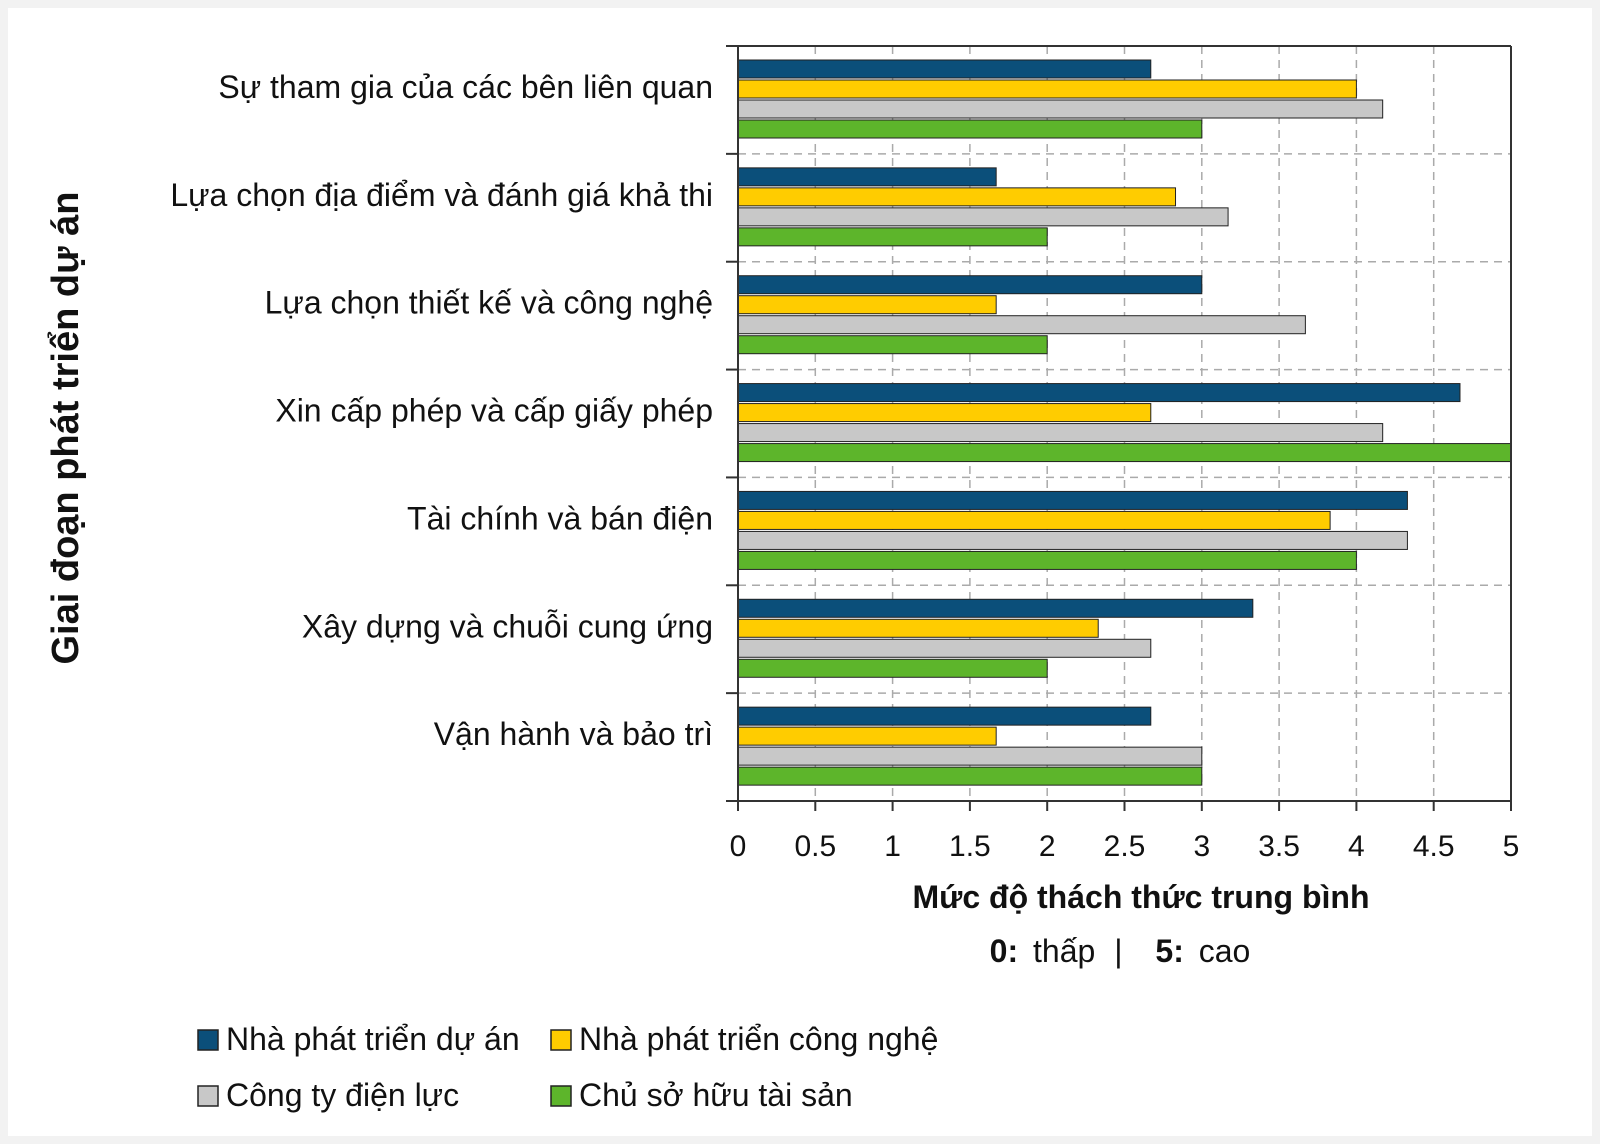  I want to click on y-axis-title: Giai đoạn phát triển dự án, so click(66, 428).